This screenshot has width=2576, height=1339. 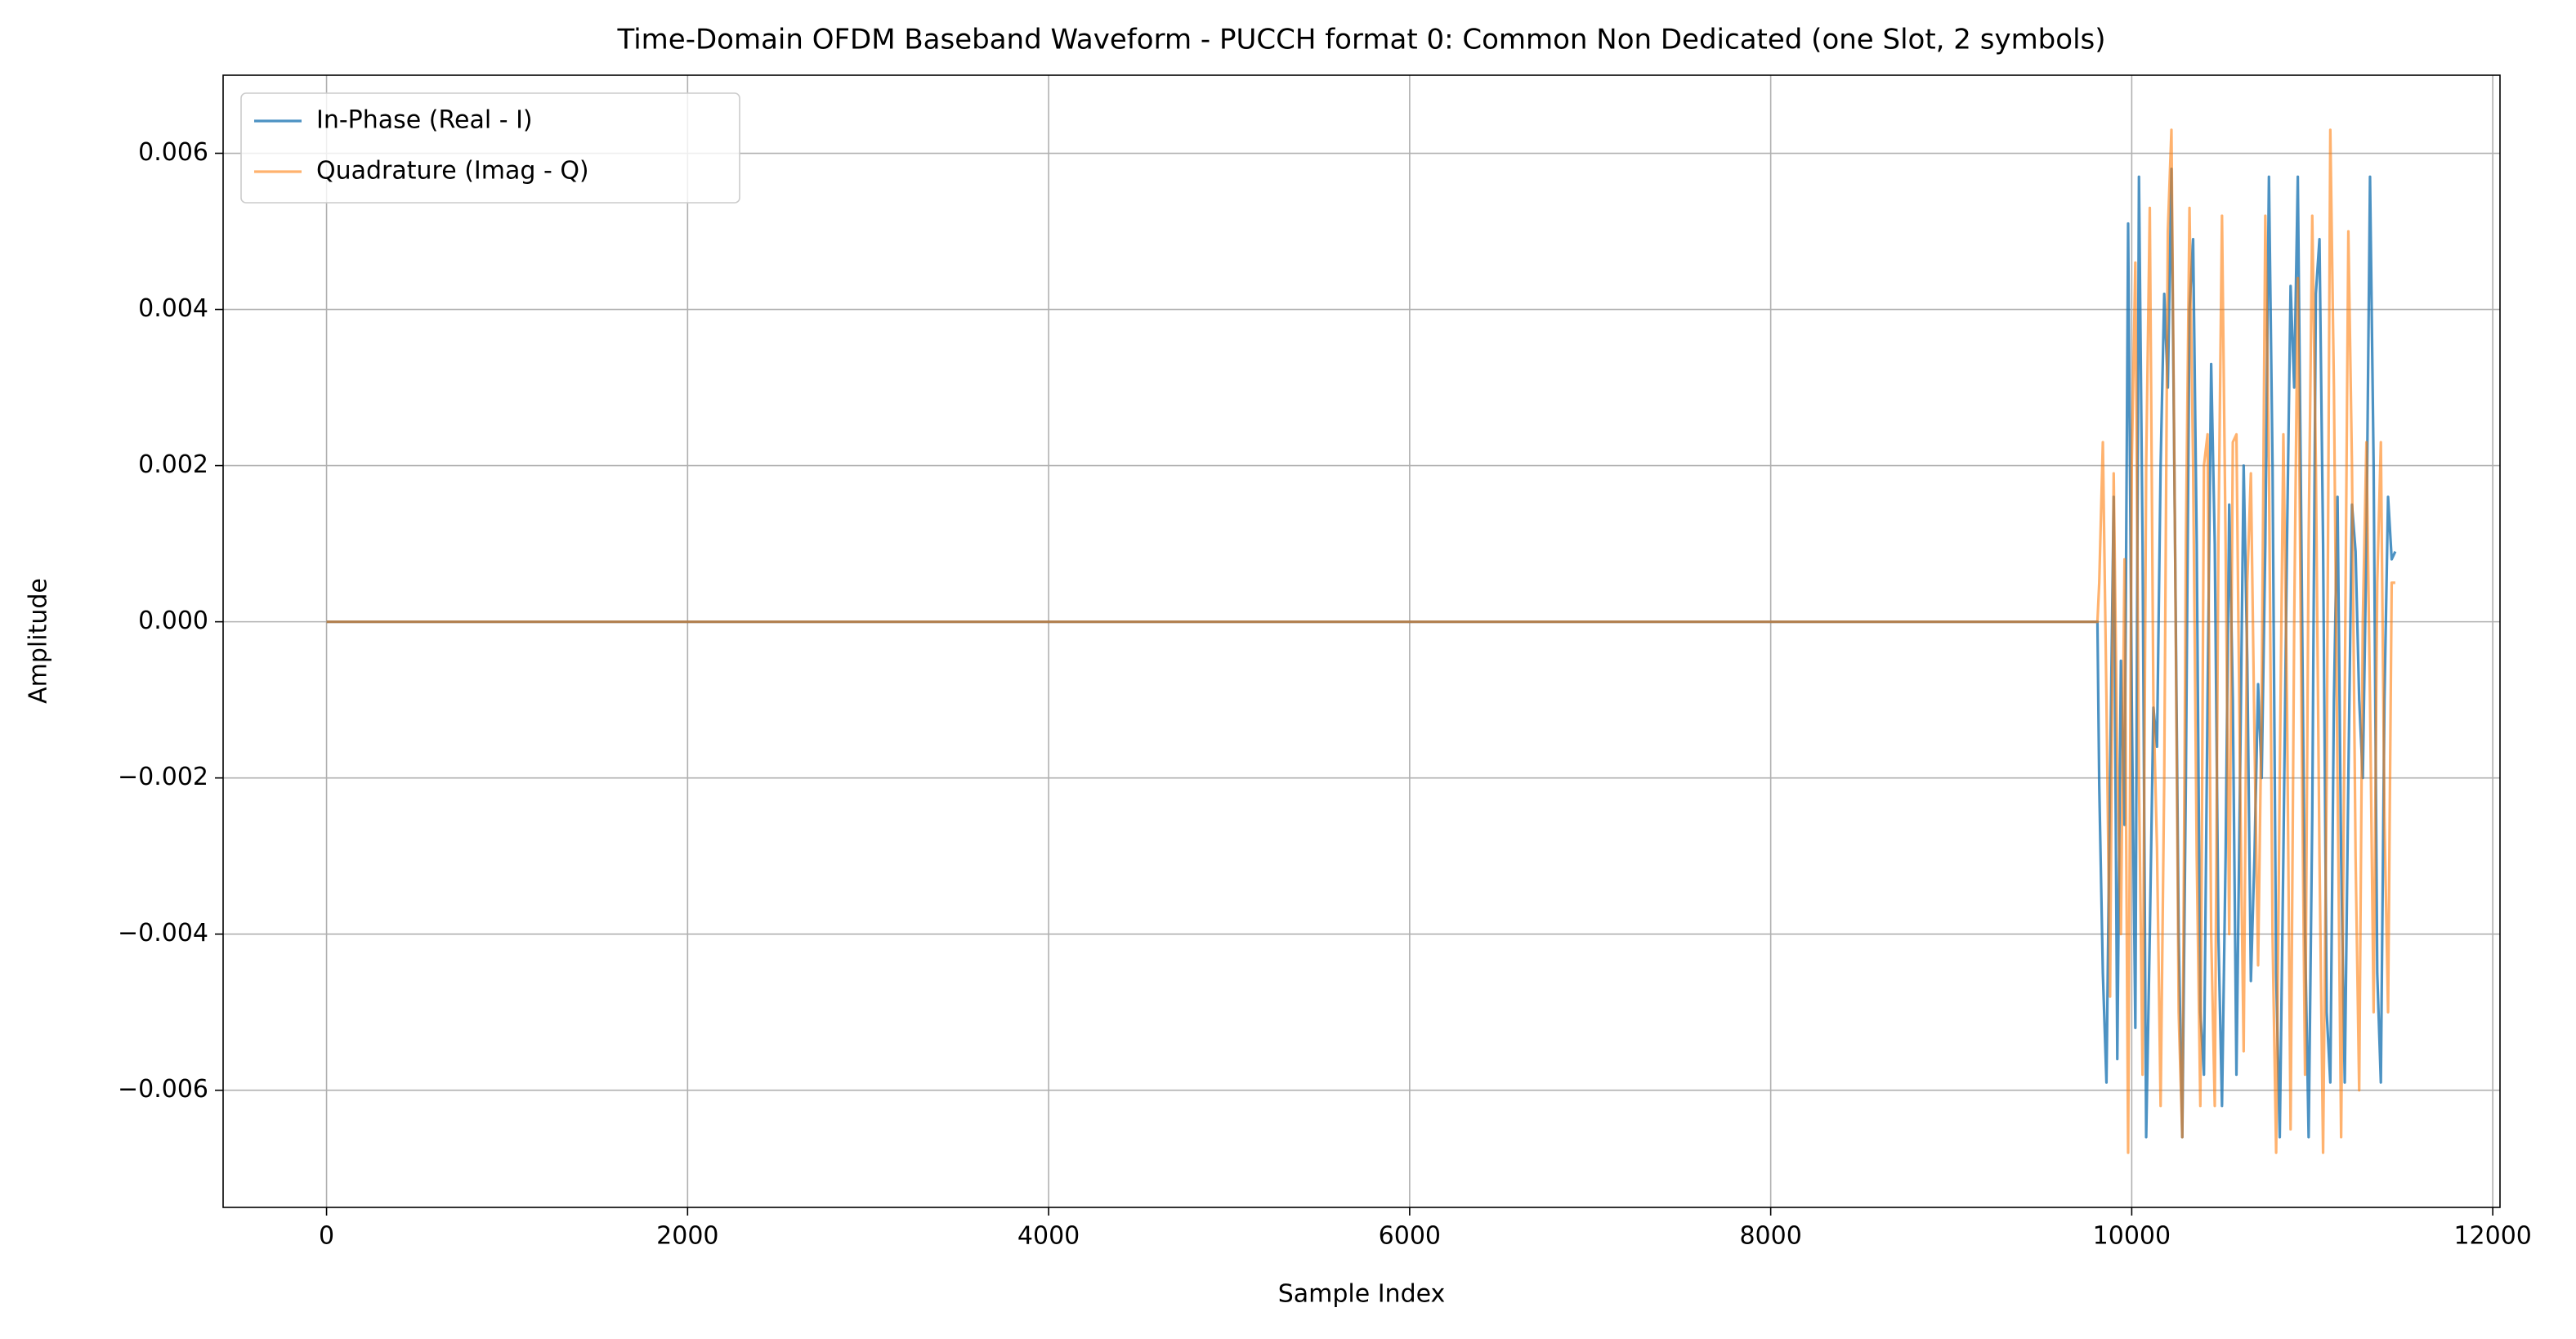 I want to click on y-tick-label: 0.004, so click(x=173, y=308).